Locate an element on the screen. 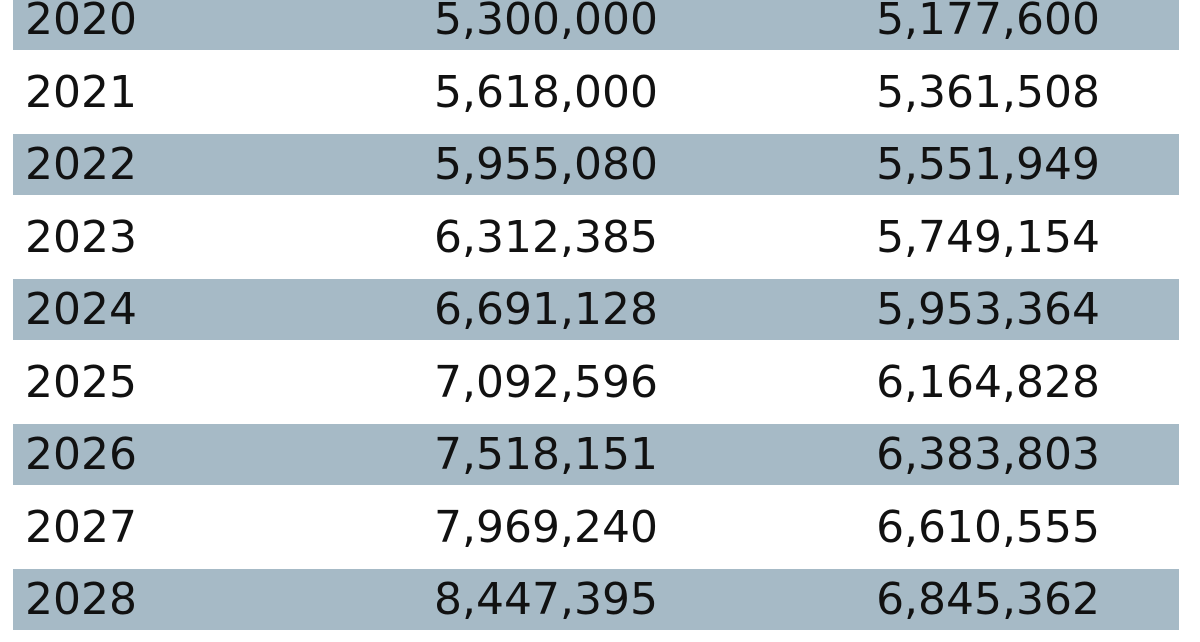 The image size is (1200, 642). year-cell: 2027 is located at coordinates (81, 527).